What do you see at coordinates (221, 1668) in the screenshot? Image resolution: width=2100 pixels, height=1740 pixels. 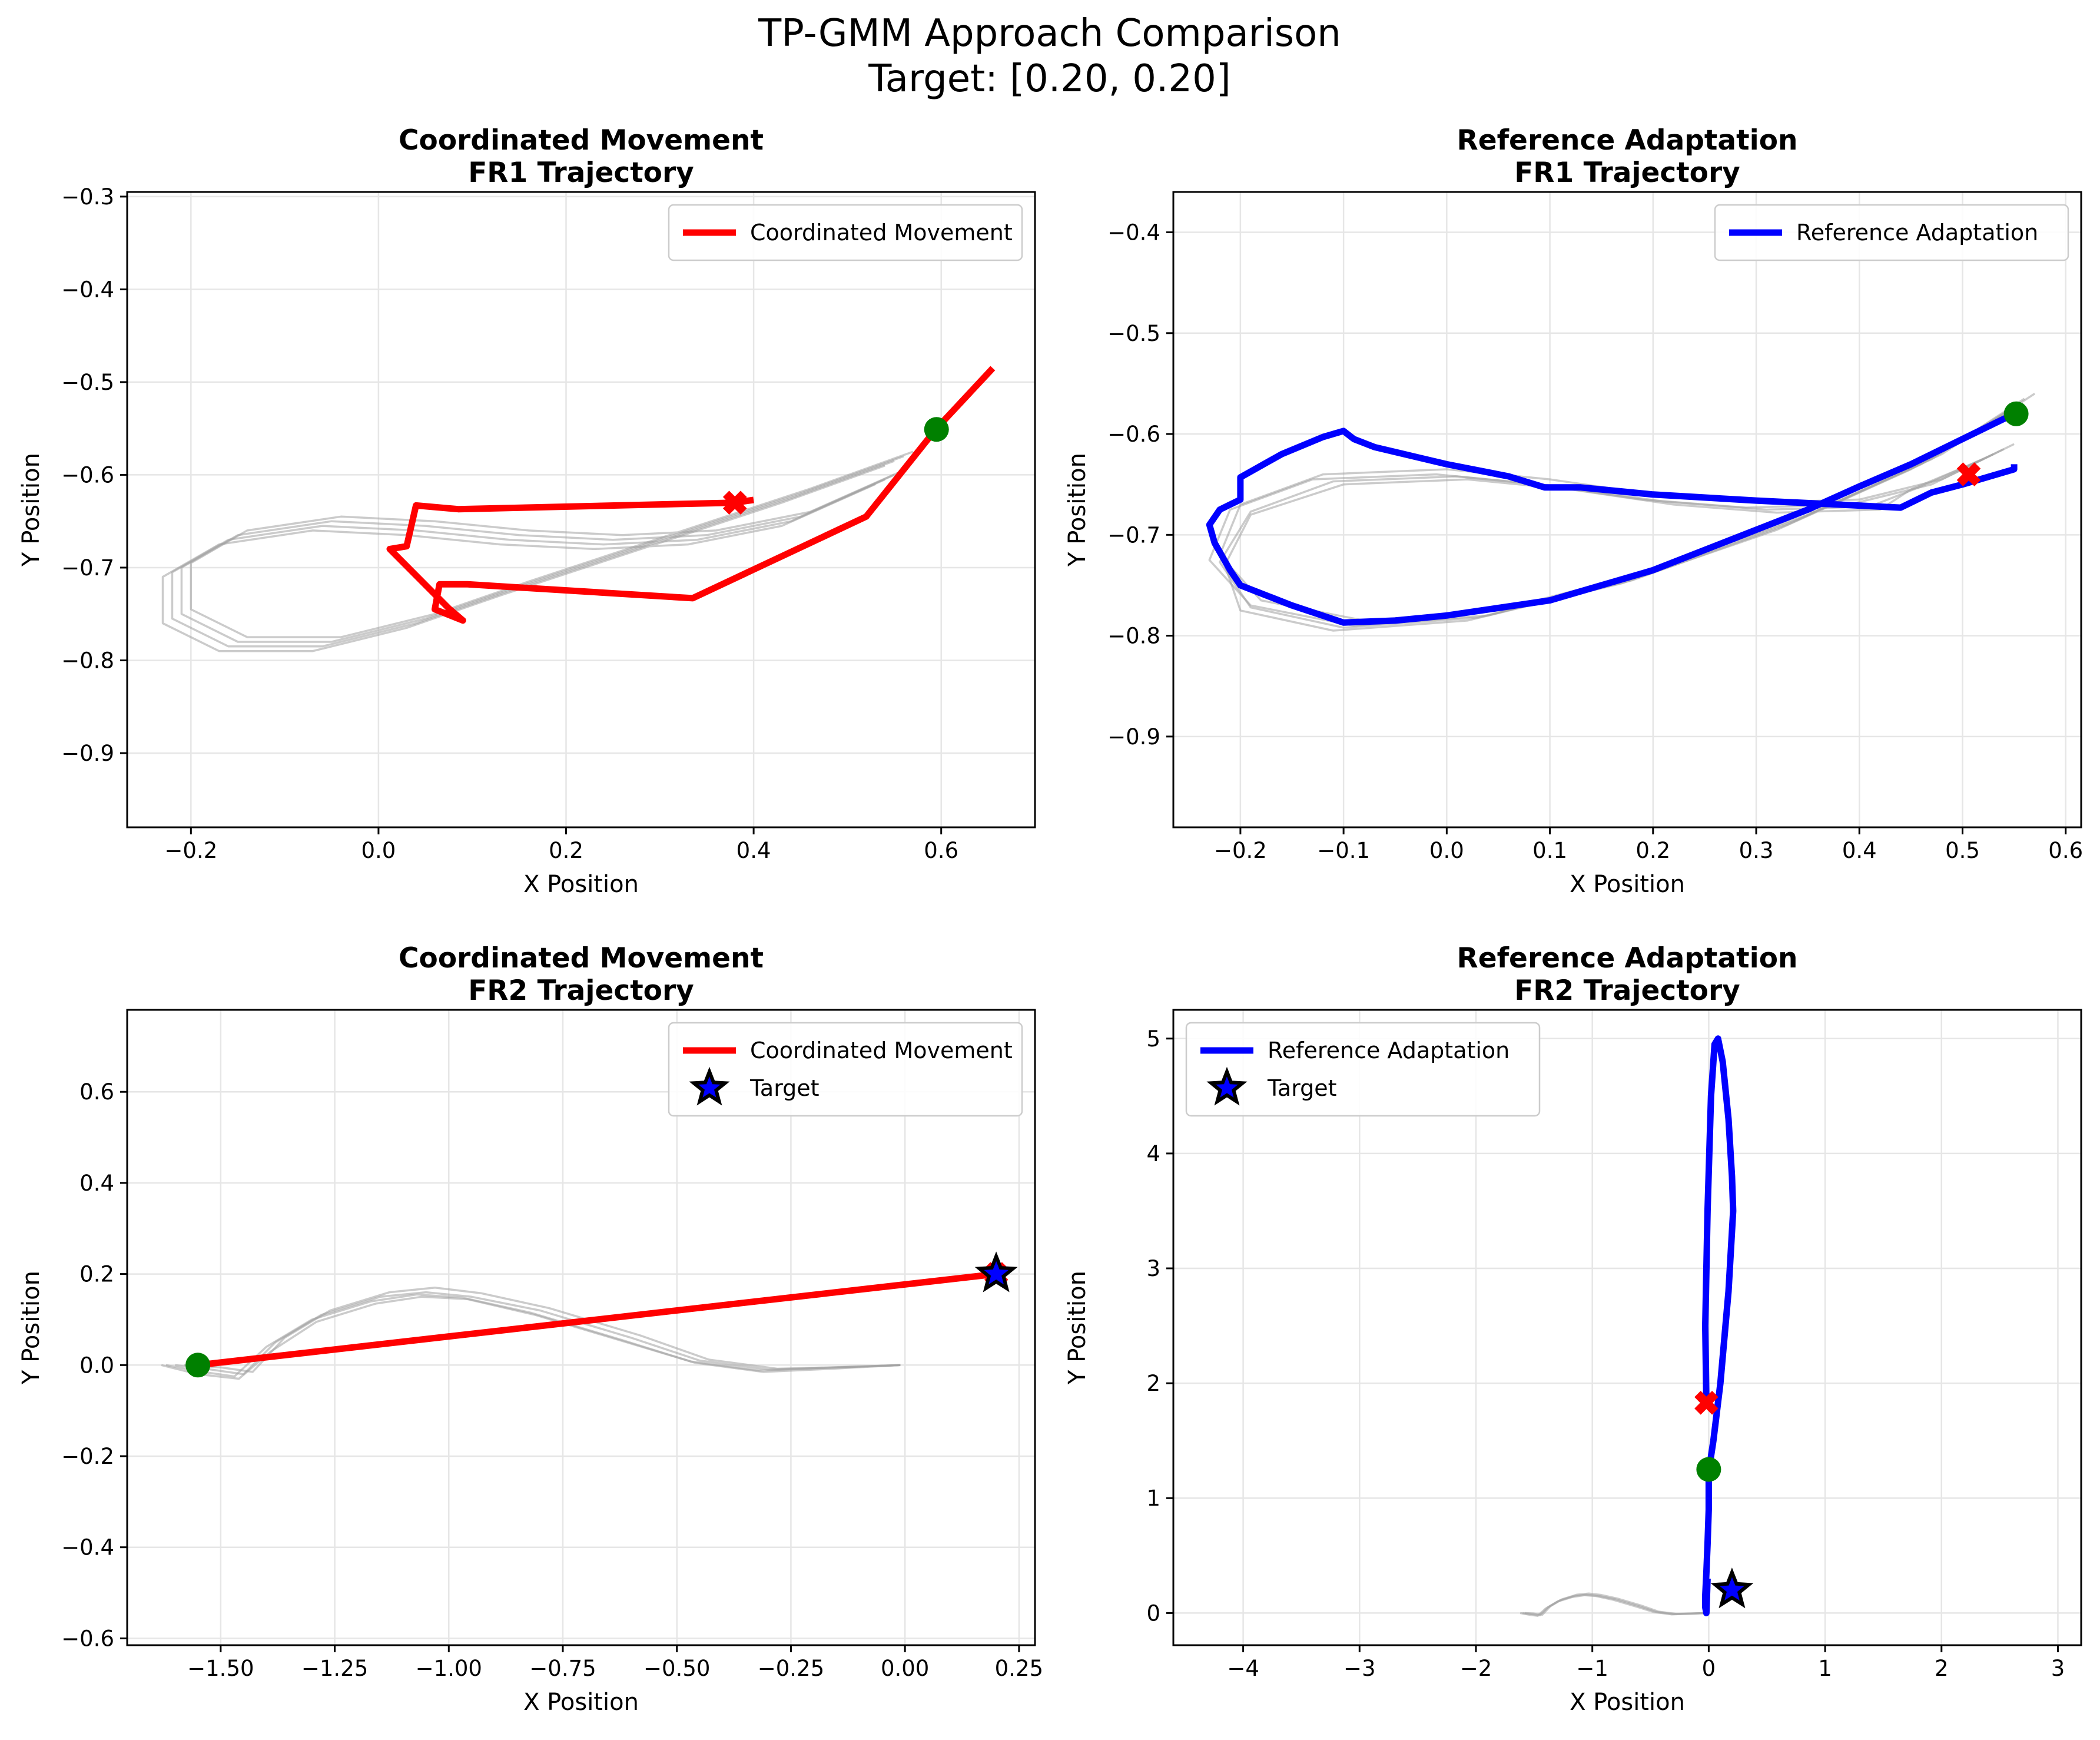 I see `x-tick-label: −1.50` at bounding box center [221, 1668].